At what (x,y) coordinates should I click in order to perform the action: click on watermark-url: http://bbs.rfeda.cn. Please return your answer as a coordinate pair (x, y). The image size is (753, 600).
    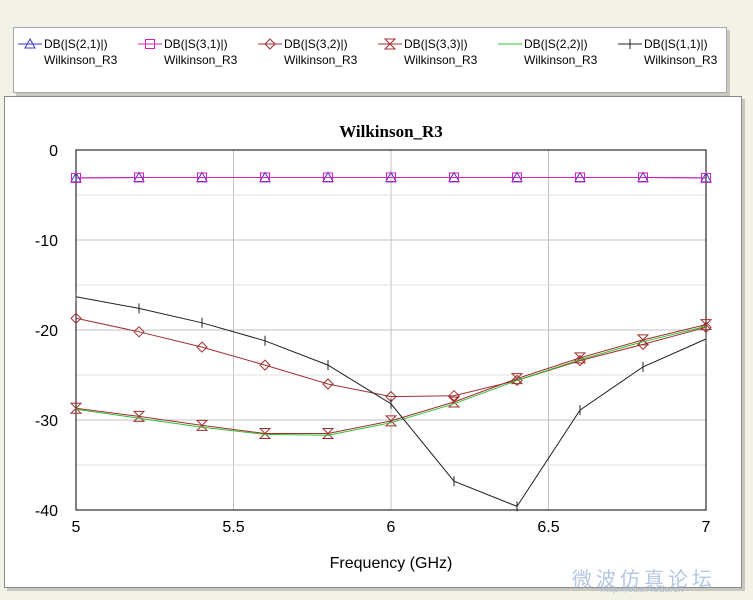
    Looking at the image, I should click on (642, 590).